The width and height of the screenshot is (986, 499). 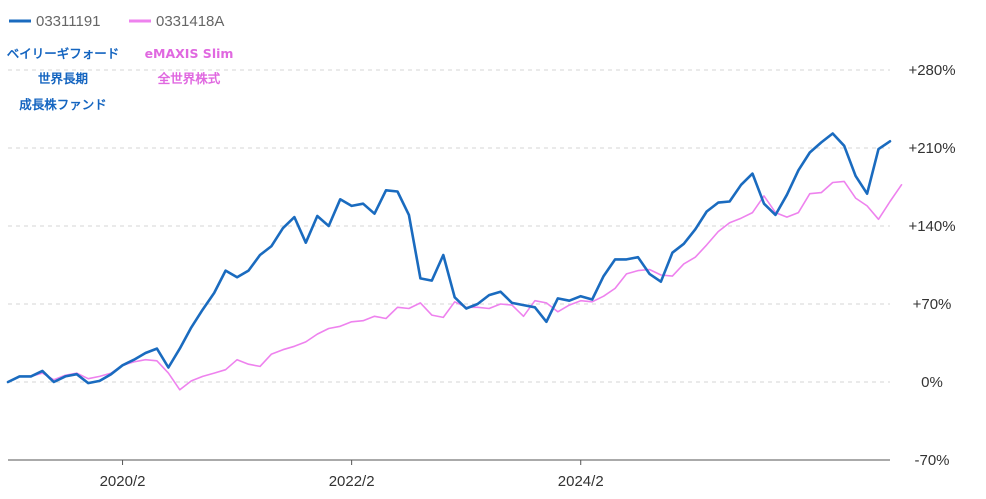 What do you see at coordinates (63, 104) in the screenshot?
I see `annotation-line: 成長株ファンド` at bounding box center [63, 104].